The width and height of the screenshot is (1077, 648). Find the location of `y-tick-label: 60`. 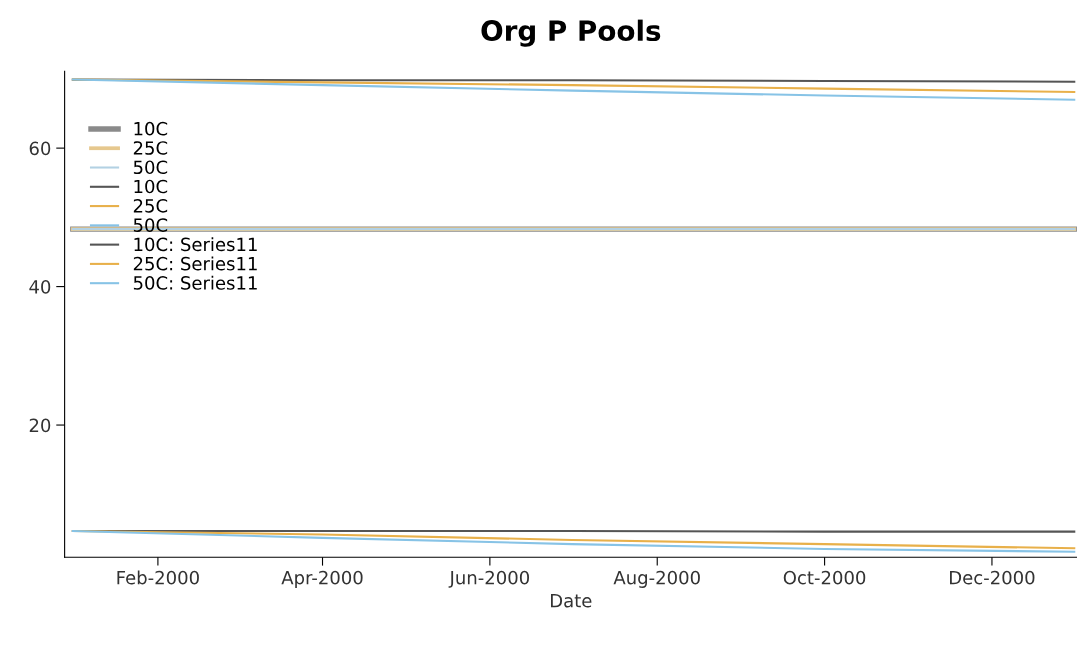

y-tick-label: 60 is located at coordinates (40, 148).